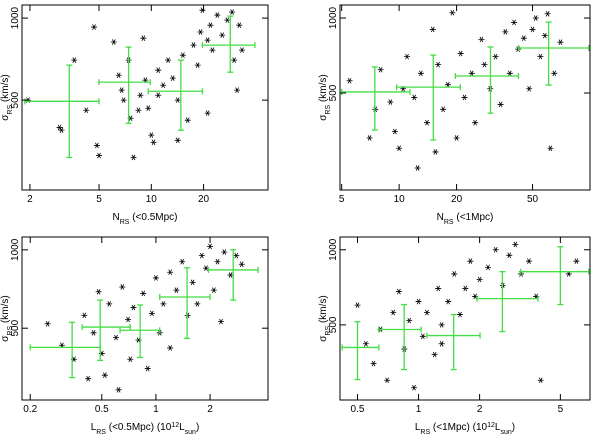  I want to click on label-part: (<1Mpc), so click(474, 217).